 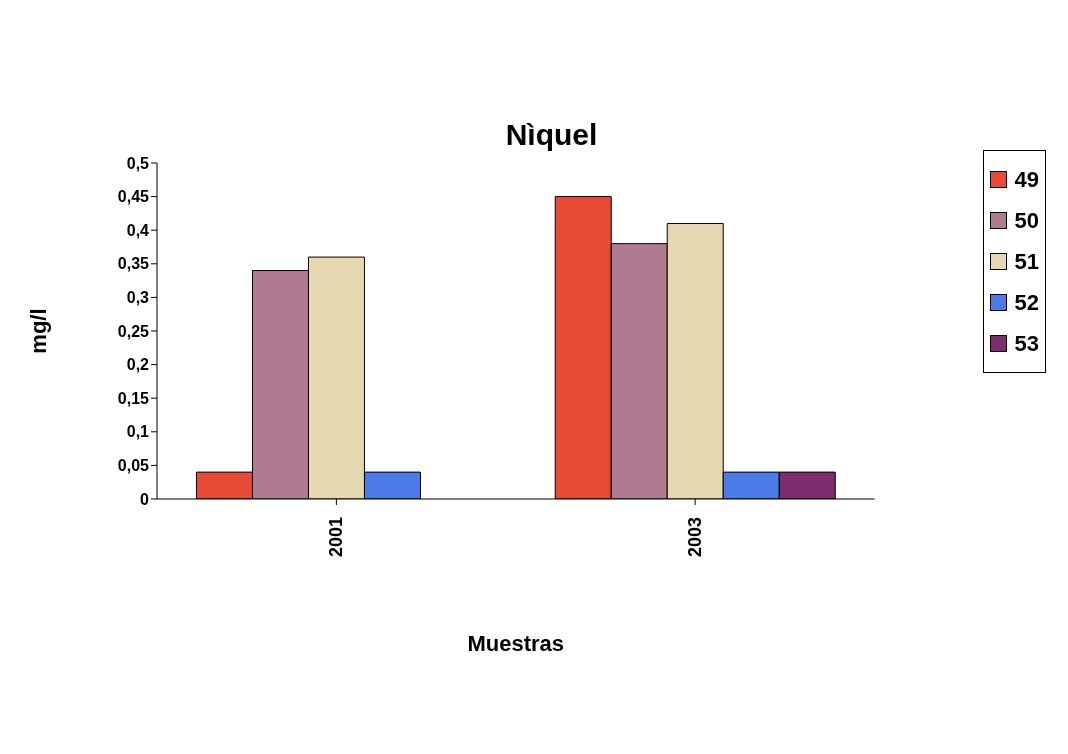 What do you see at coordinates (145, 499) in the screenshot?
I see `y-tick-label: 0` at bounding box center [145, 499].